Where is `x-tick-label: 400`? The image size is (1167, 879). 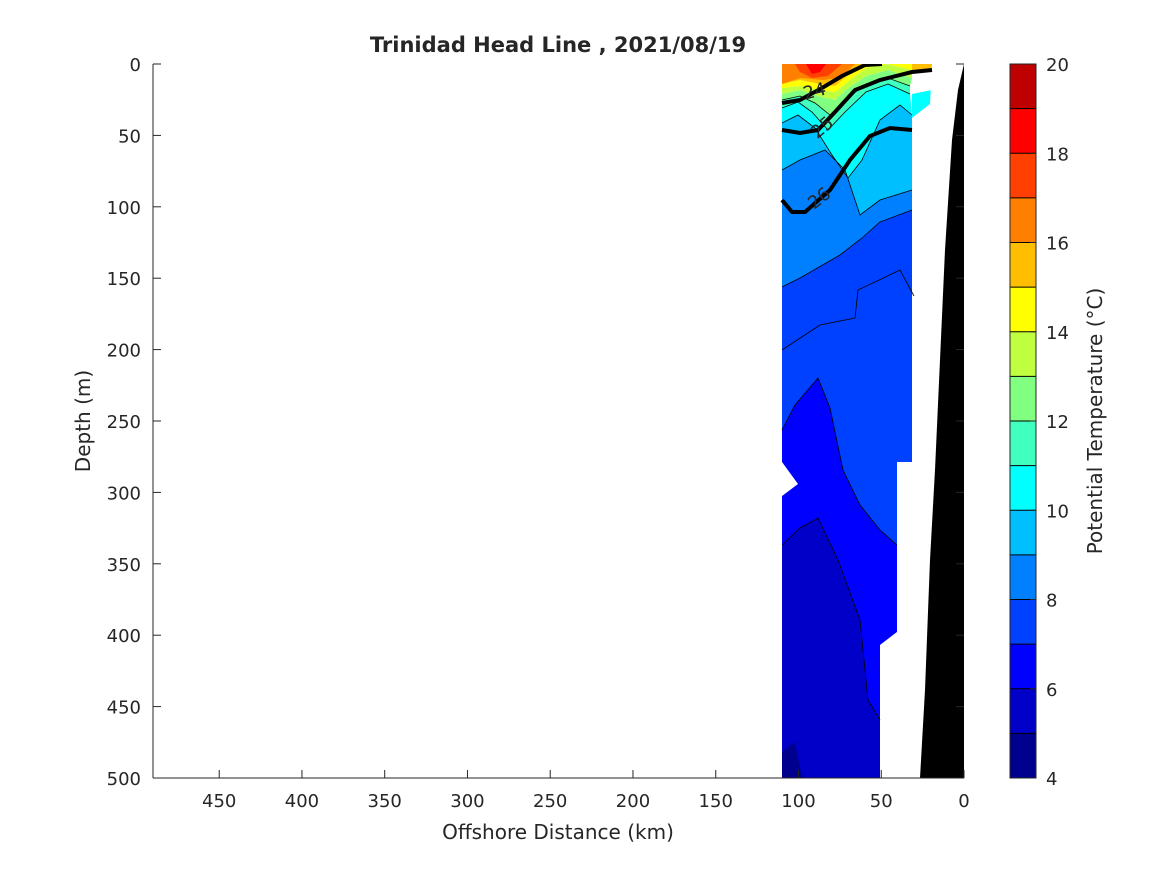
x-tick-label: 400 is located at coordinates (302, 801).